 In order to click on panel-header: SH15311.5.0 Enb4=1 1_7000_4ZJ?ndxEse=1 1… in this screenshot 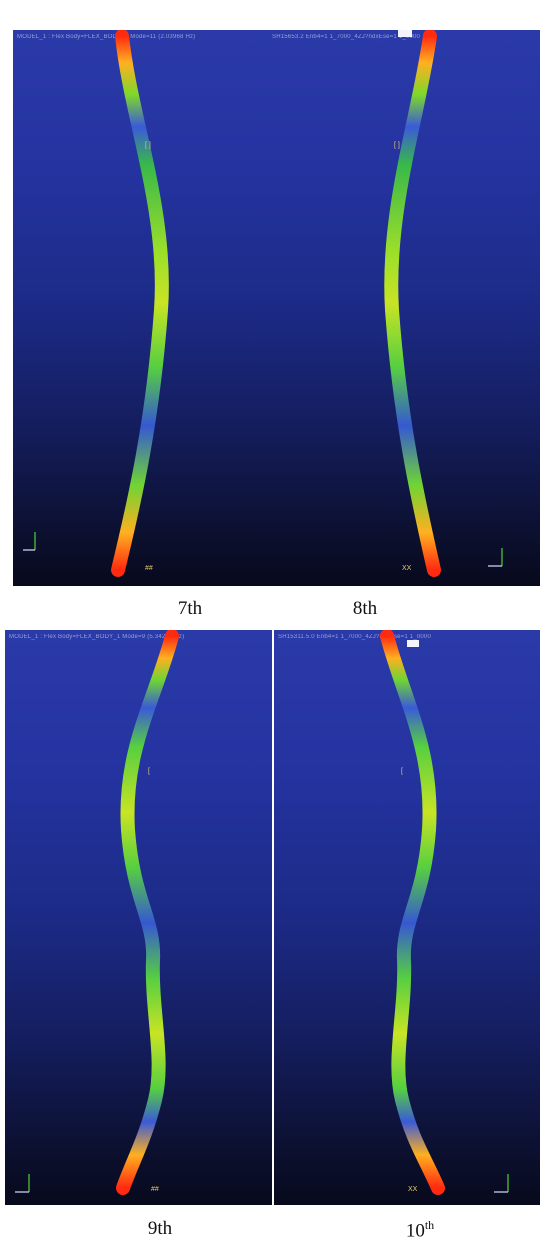, I will do `click(355, 637)`.